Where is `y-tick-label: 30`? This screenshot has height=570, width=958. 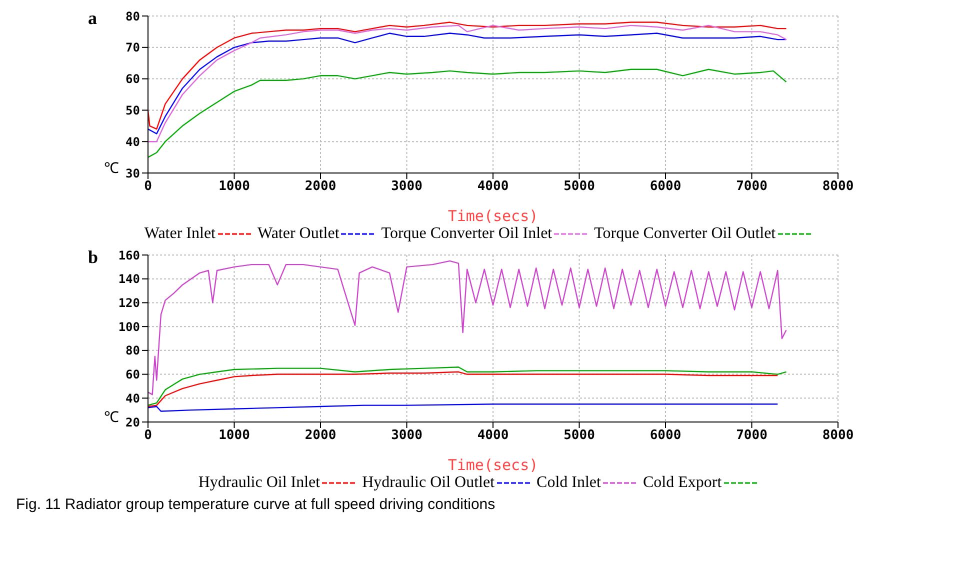 y-tick-label: 30 is located at coordinates (133, 173).